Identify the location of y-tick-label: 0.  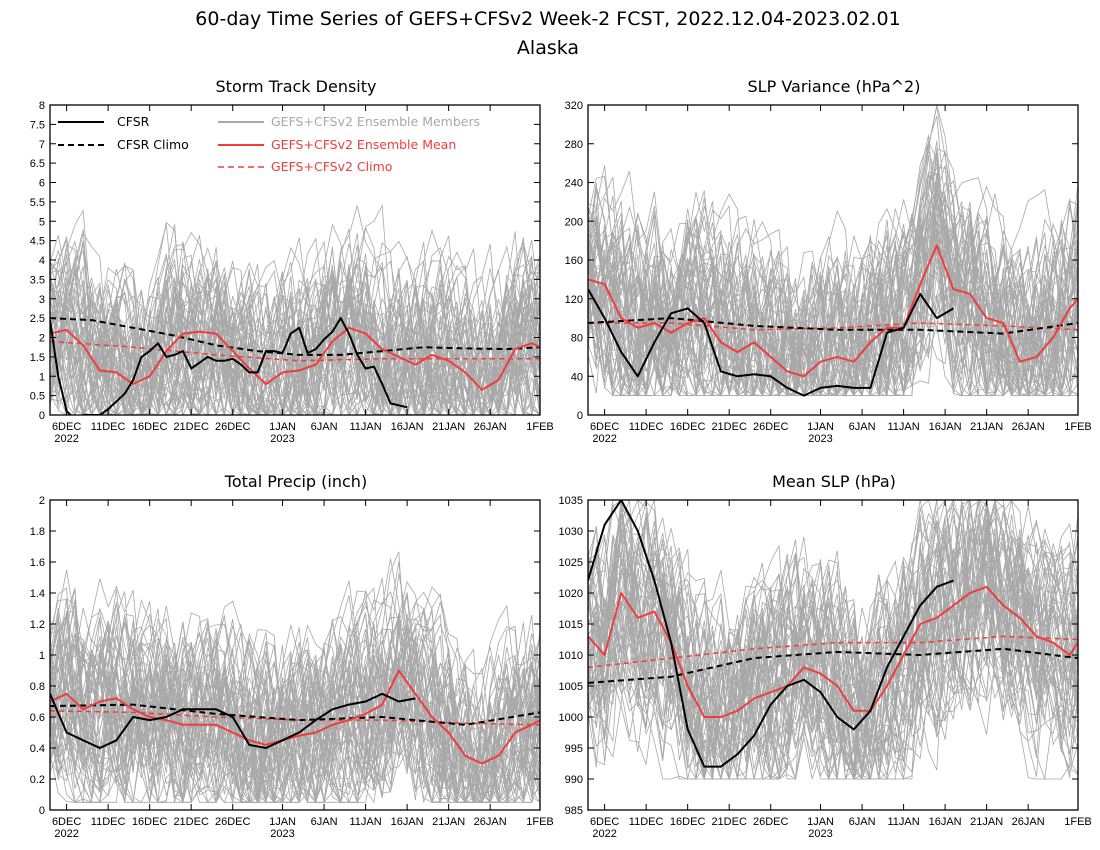
(580, 416).